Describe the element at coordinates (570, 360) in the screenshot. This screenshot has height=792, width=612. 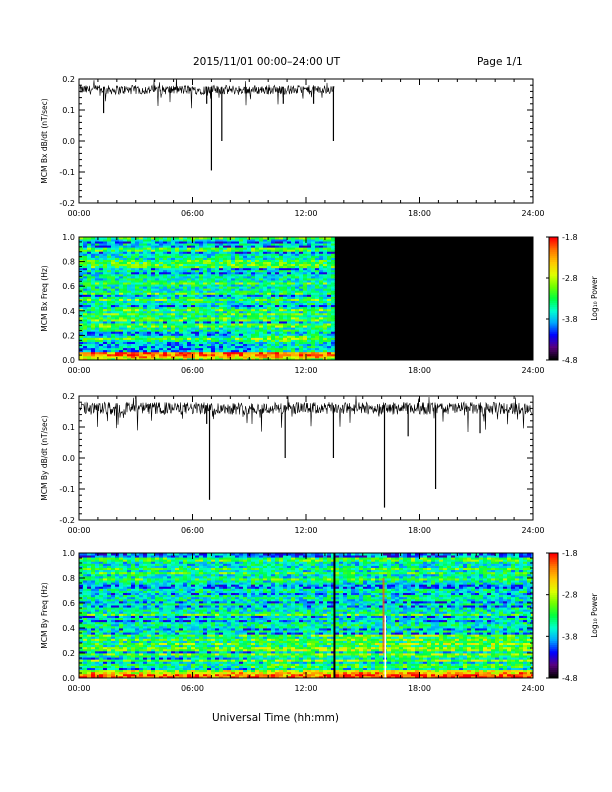
I see `colorbar-tick-label: -4.8` at that location.